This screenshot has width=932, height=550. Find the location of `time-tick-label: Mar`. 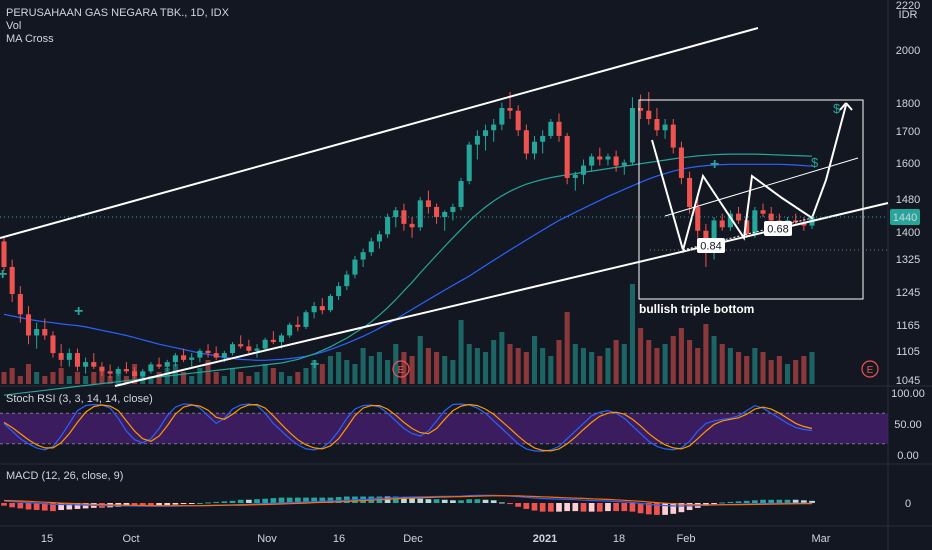

time-tick-label: Mar is located at coordinates (821, 539).